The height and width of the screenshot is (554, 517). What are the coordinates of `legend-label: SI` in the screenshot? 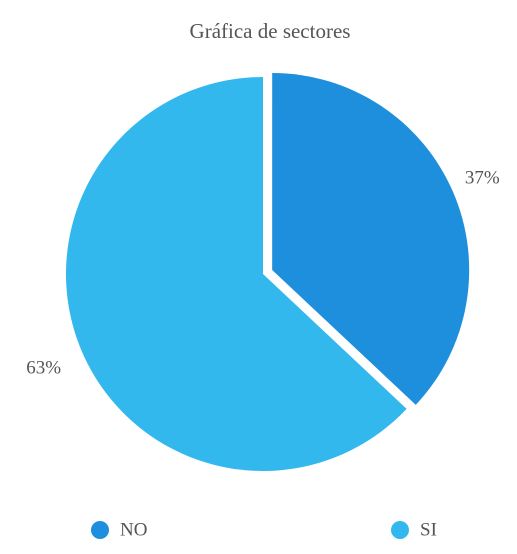 It's located at (428, 529).